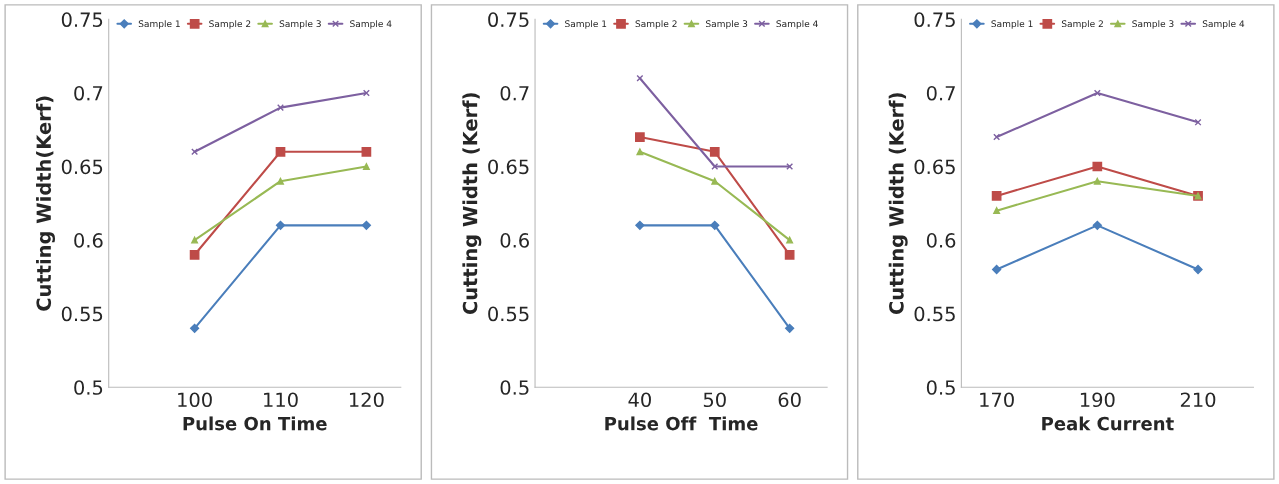 The image size is (1279, 484). I want to click on x-tick-label: 50, so click(714, 400).